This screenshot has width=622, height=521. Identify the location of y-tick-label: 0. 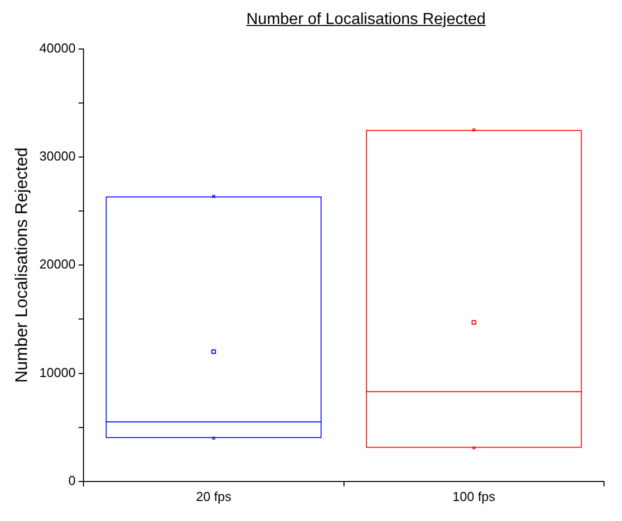
(72, 480).